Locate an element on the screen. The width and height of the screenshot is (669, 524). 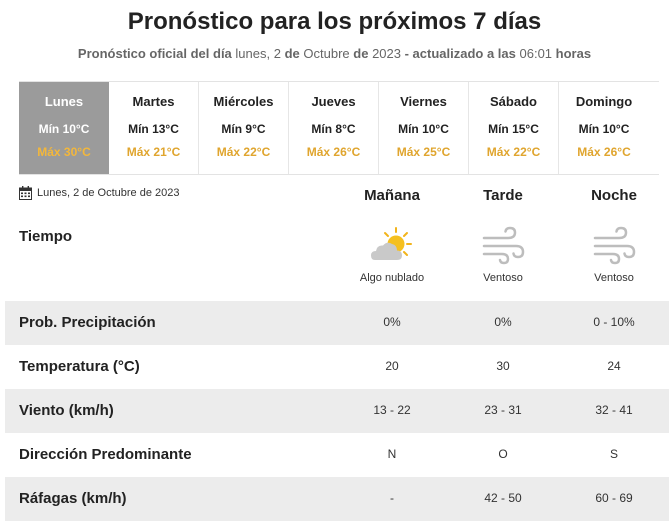
row-label: Viento (km/h) is located at coordinates (66, 410).